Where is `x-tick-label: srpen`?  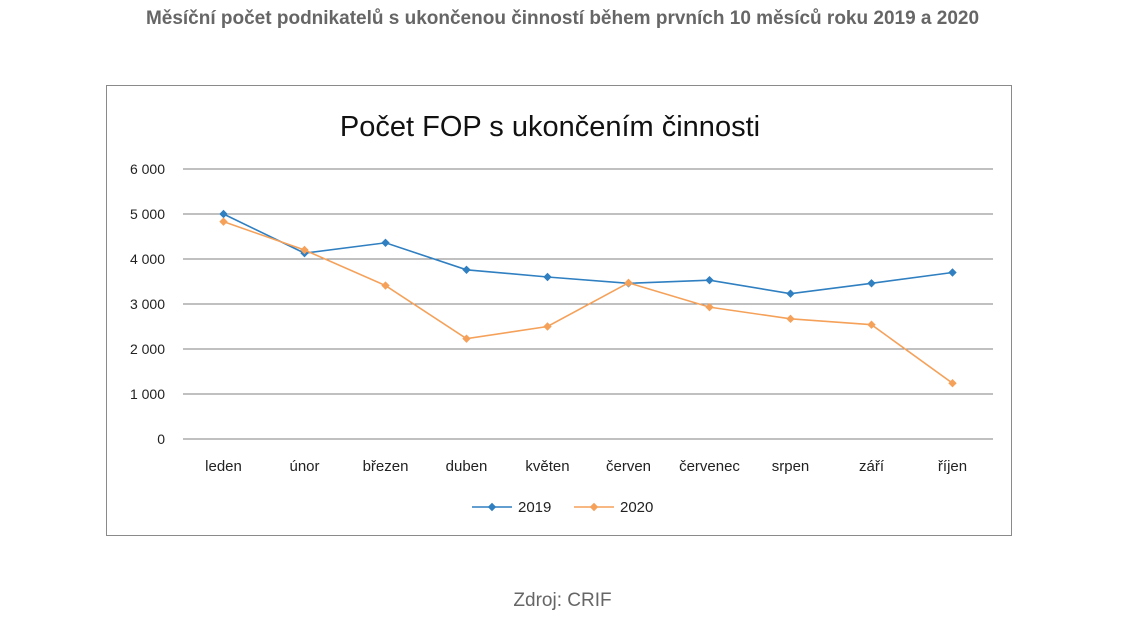 x-tick-label: srpen is located at coordinates (791, 466).